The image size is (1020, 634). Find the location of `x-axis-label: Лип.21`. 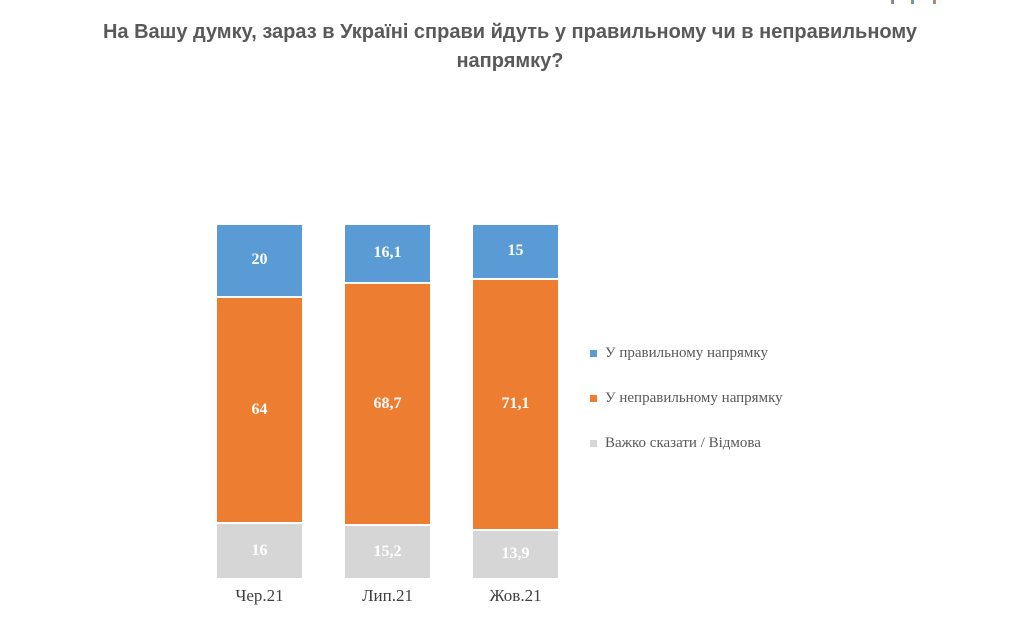

x-axis-label: Лип.21 is located at coordinates (387, 595).